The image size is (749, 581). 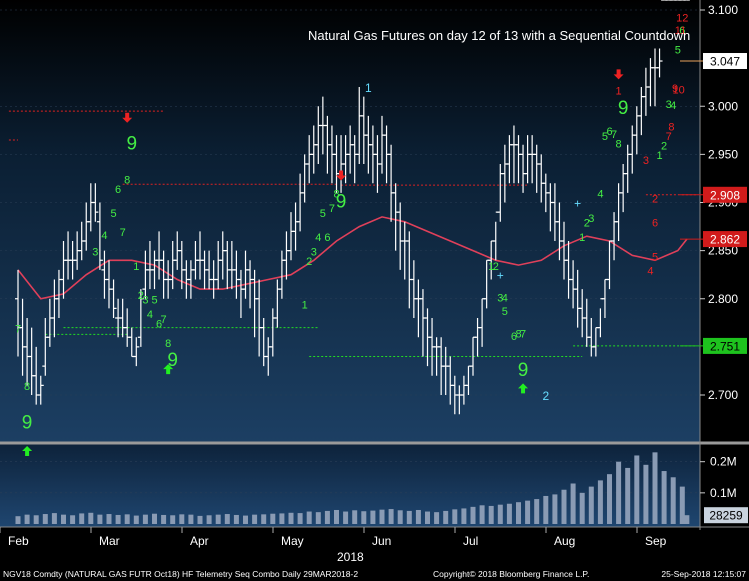 What do you see at coordinates (500, 276) in the screenshot?
I see `perfection-mark-label: +` at bounding box center [500, 276].